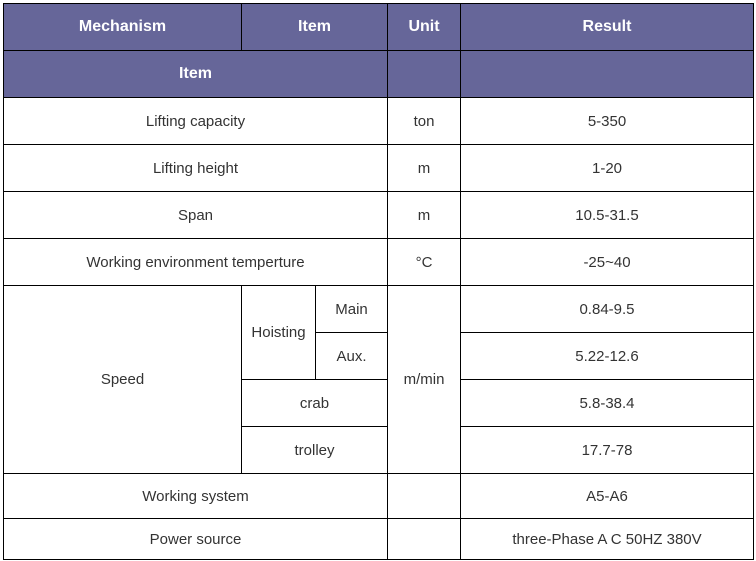 The height and width of the screenshot is (561, 756). I want to click on item-cell: Power source, so click(195, 539).